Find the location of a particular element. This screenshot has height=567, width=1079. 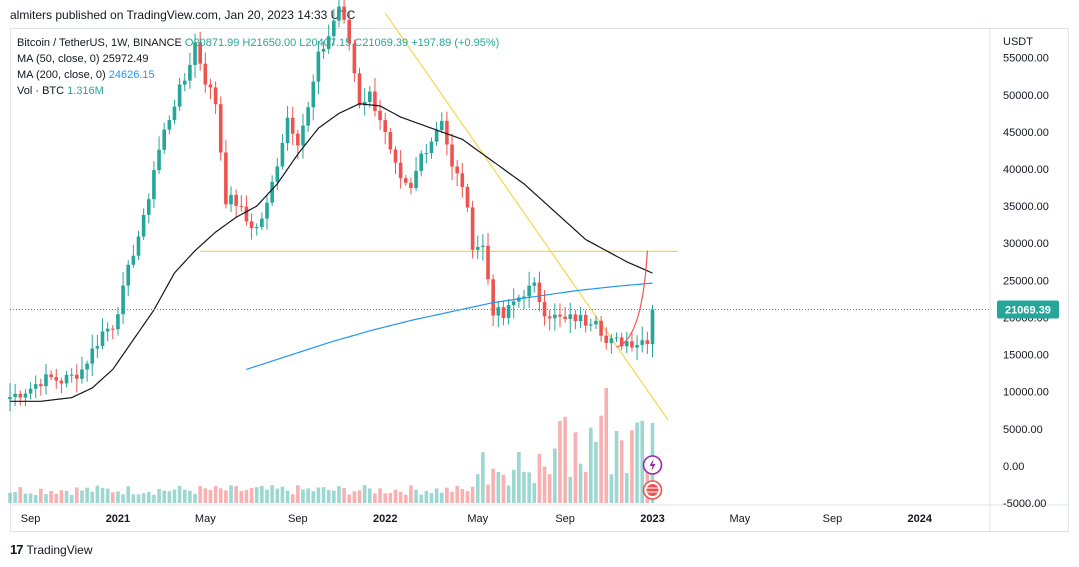

ma200-line is located at coordinates (449, 326).